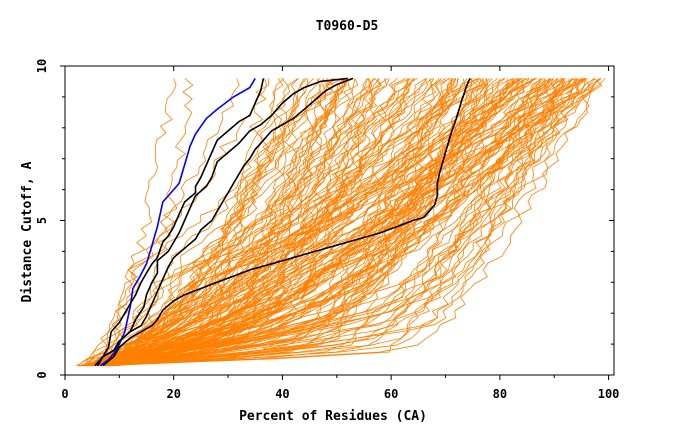  Describe the element at coordinates (27, 231) in the screenshot. I see `y-axis-label: Distance Cutoff, A` at that location.